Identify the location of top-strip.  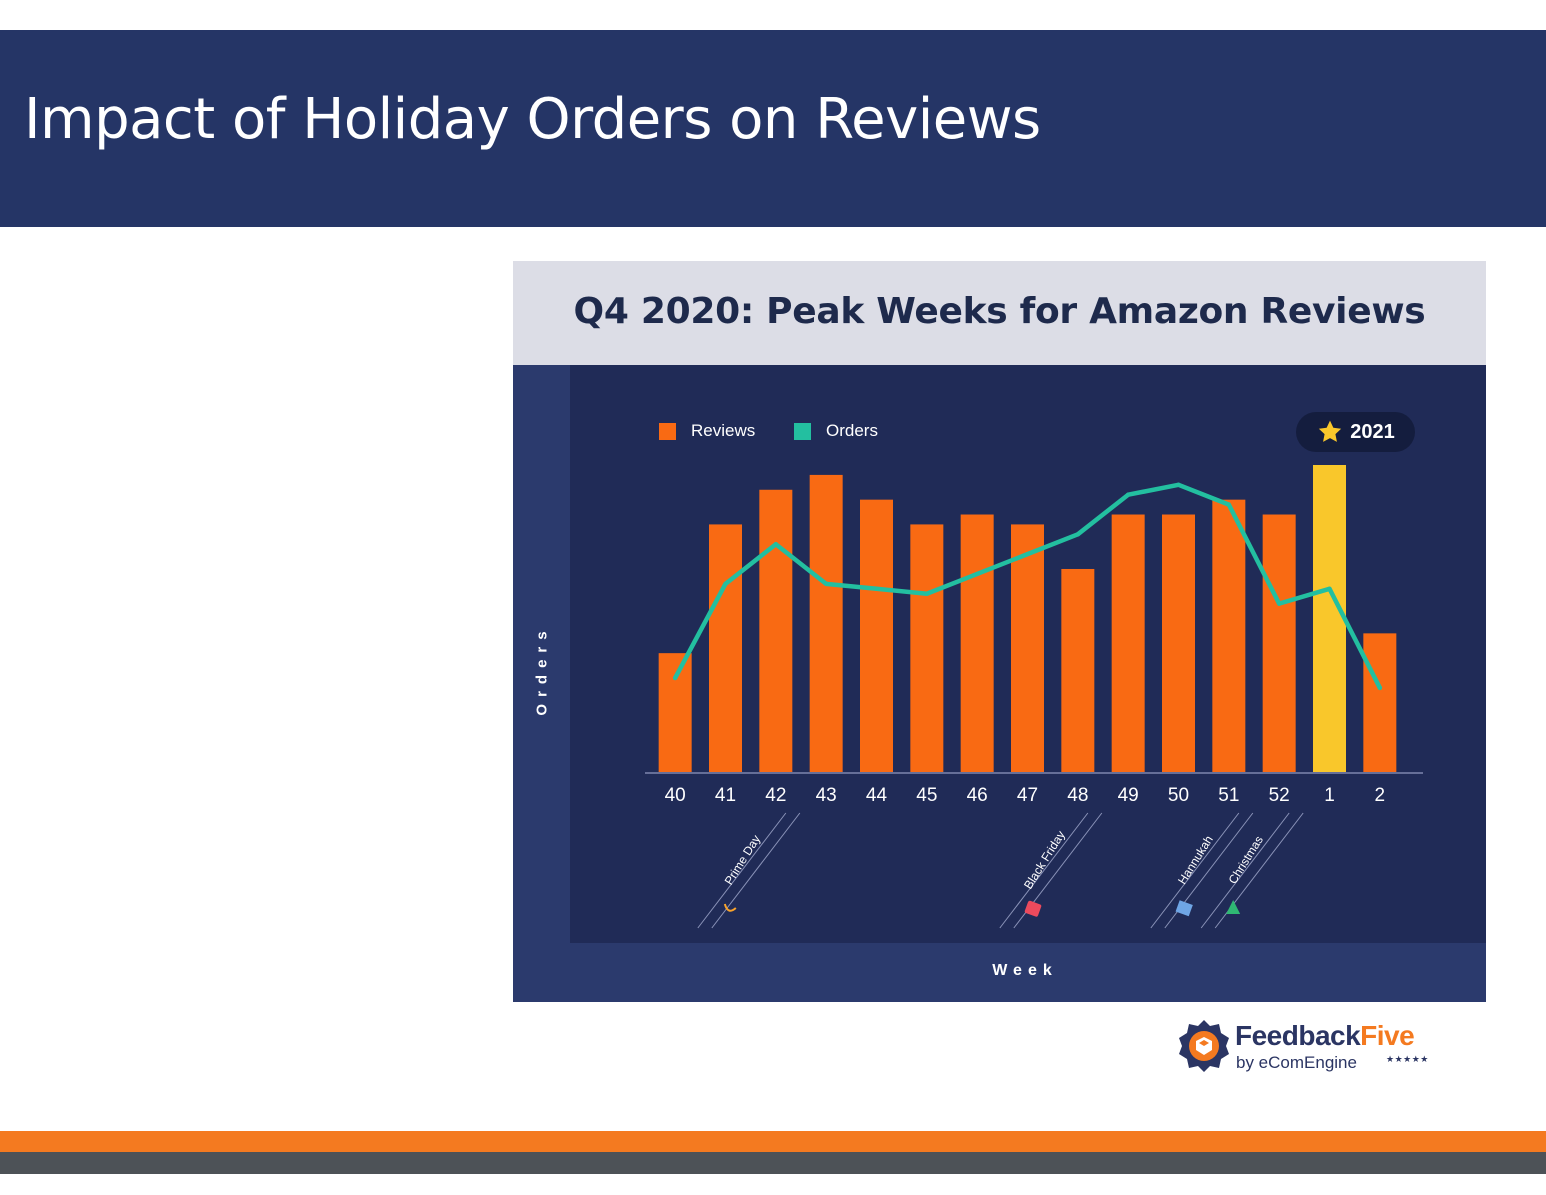
(773, 15).